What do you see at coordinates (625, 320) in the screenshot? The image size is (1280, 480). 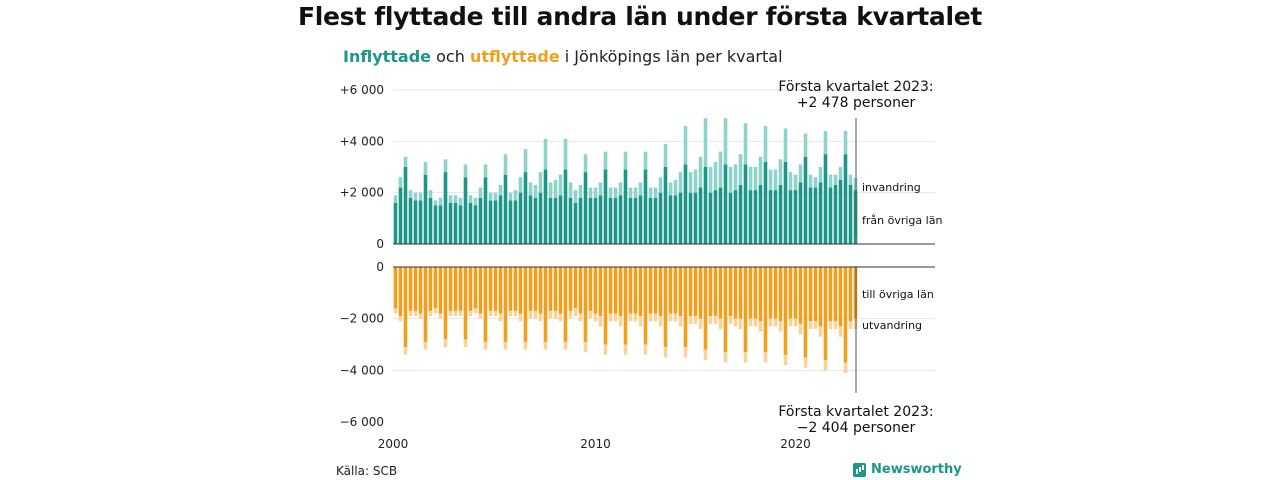 I see `outflow-bars` at bounding box center [625, 320].